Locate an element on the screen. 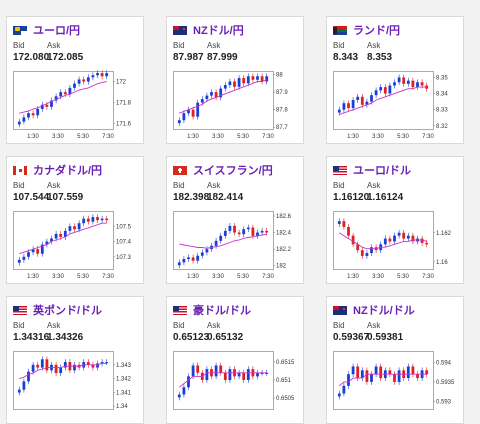  price-chart: 182.6 182.4 182.2 182 1:30 3:30 5:30 7:30 is located at coordinates (236, 246).